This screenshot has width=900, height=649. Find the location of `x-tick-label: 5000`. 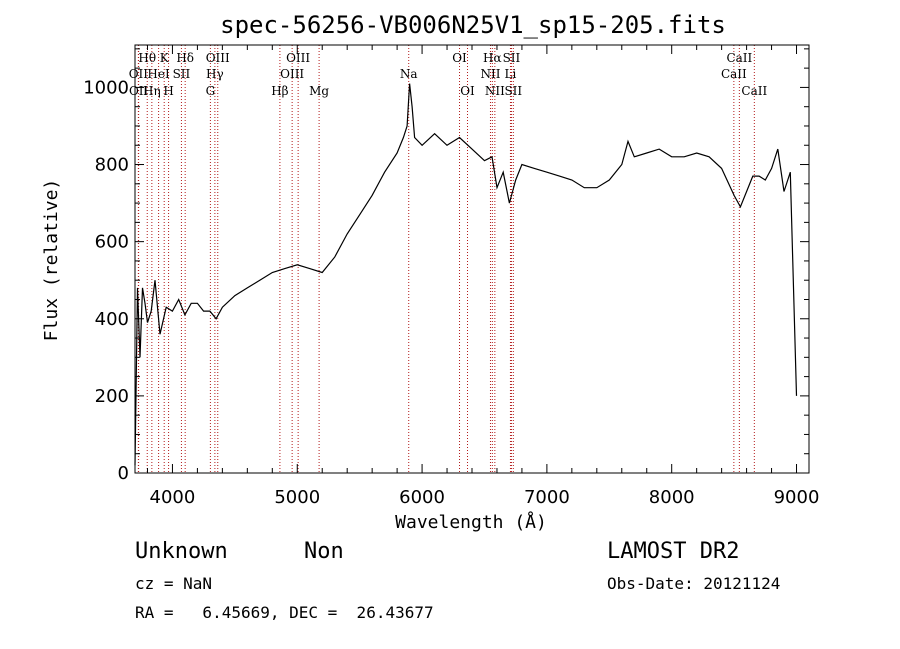

x-tick-label: 5000 is located at coordinates (297, 497).